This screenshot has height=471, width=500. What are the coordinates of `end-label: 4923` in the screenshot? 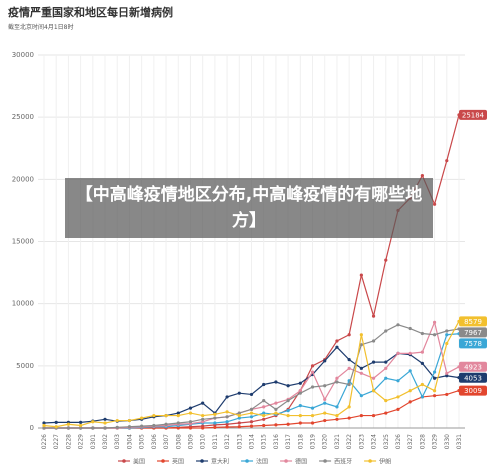 It's located at (473, 367).